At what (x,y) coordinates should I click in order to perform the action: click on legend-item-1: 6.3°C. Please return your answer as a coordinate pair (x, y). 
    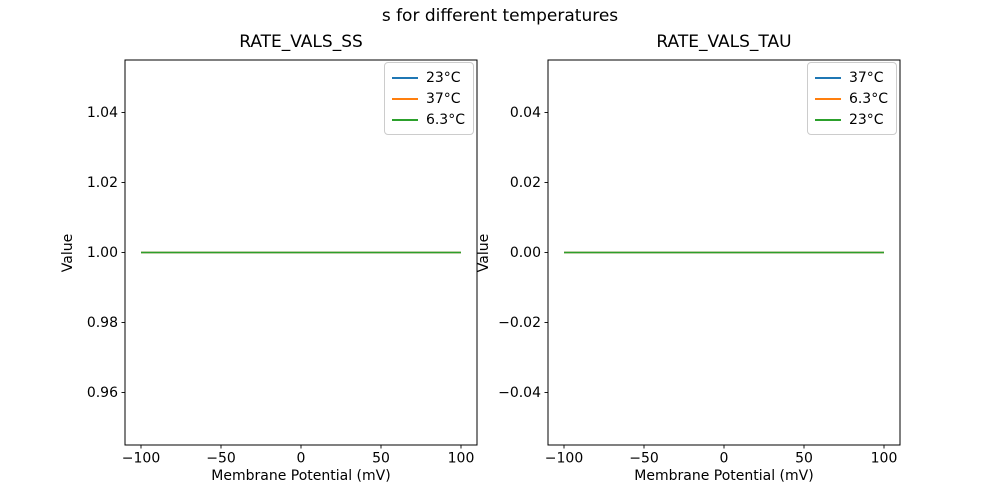
    Looking at the image, I should click on (851, 98).